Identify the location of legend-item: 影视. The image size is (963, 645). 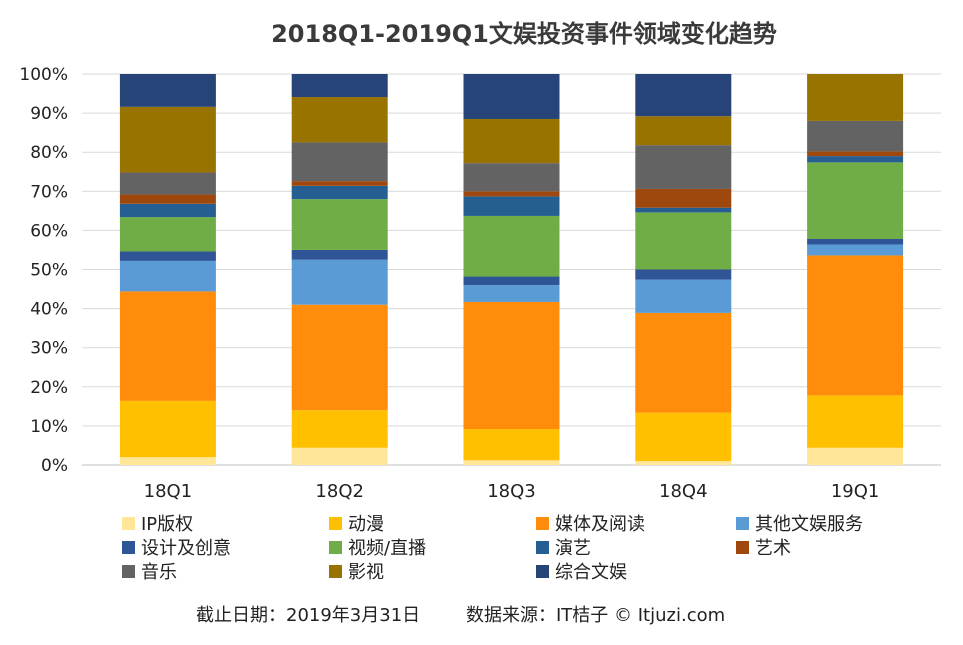
(356, 572).